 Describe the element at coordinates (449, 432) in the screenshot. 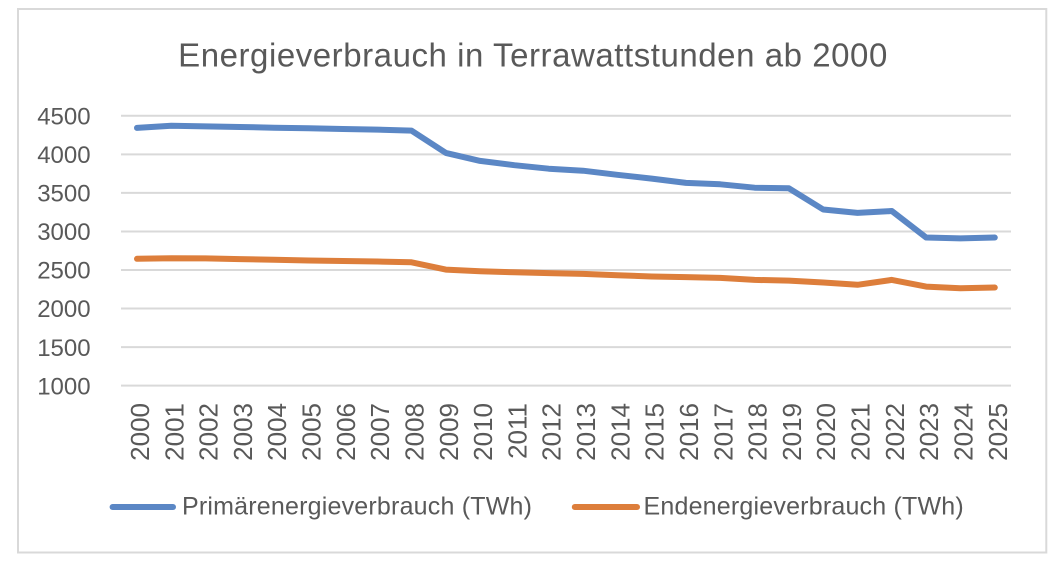

I see `svg-text: 2009` at that location.